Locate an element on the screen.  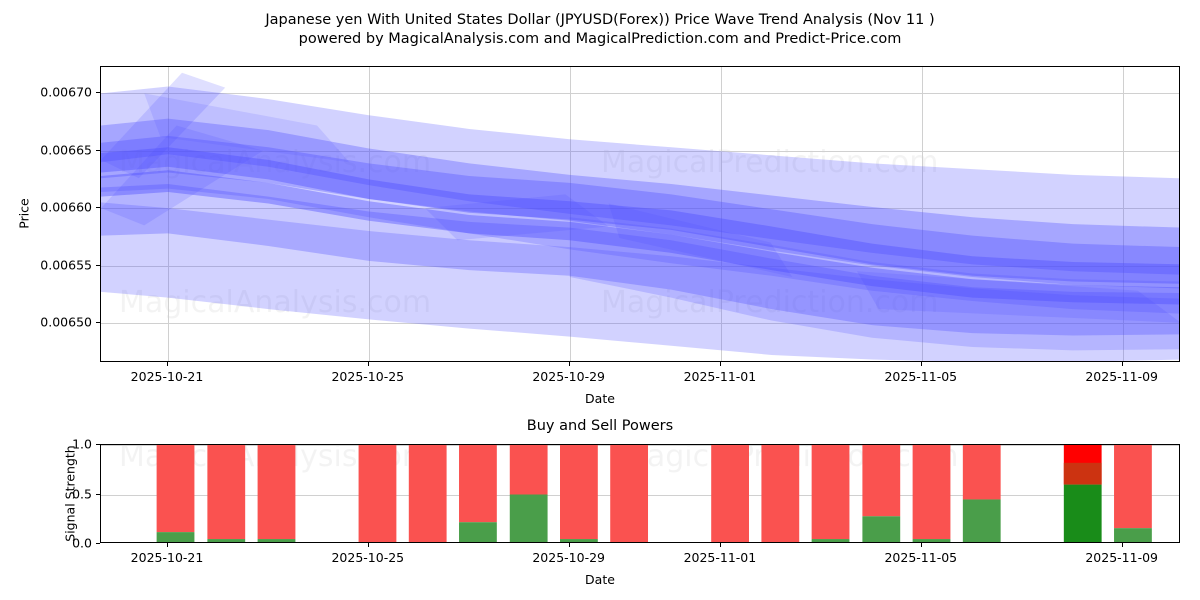
signal-x-tick-3: 2025-11-01 is located at coordinates (720, 557).